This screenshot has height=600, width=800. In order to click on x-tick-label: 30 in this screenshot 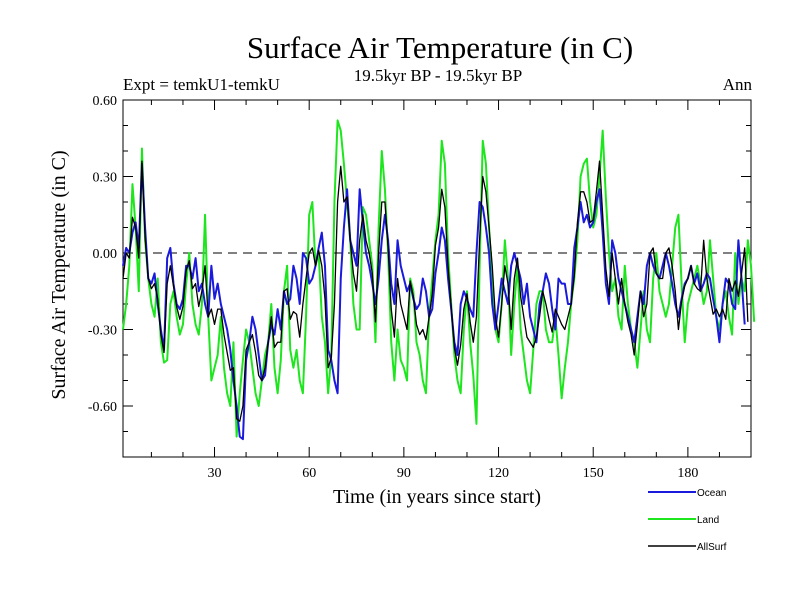, I will do `click(215, 473)`.